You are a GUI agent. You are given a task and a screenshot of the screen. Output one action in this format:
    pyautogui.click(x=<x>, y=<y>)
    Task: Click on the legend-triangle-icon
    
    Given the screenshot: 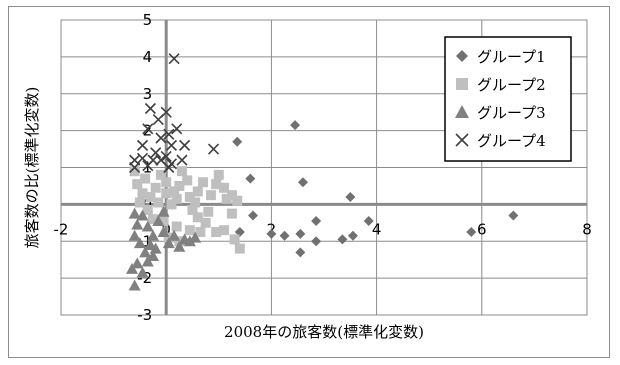 What is the action you would take?
    pyautogui.click(x=462, y=111)
    